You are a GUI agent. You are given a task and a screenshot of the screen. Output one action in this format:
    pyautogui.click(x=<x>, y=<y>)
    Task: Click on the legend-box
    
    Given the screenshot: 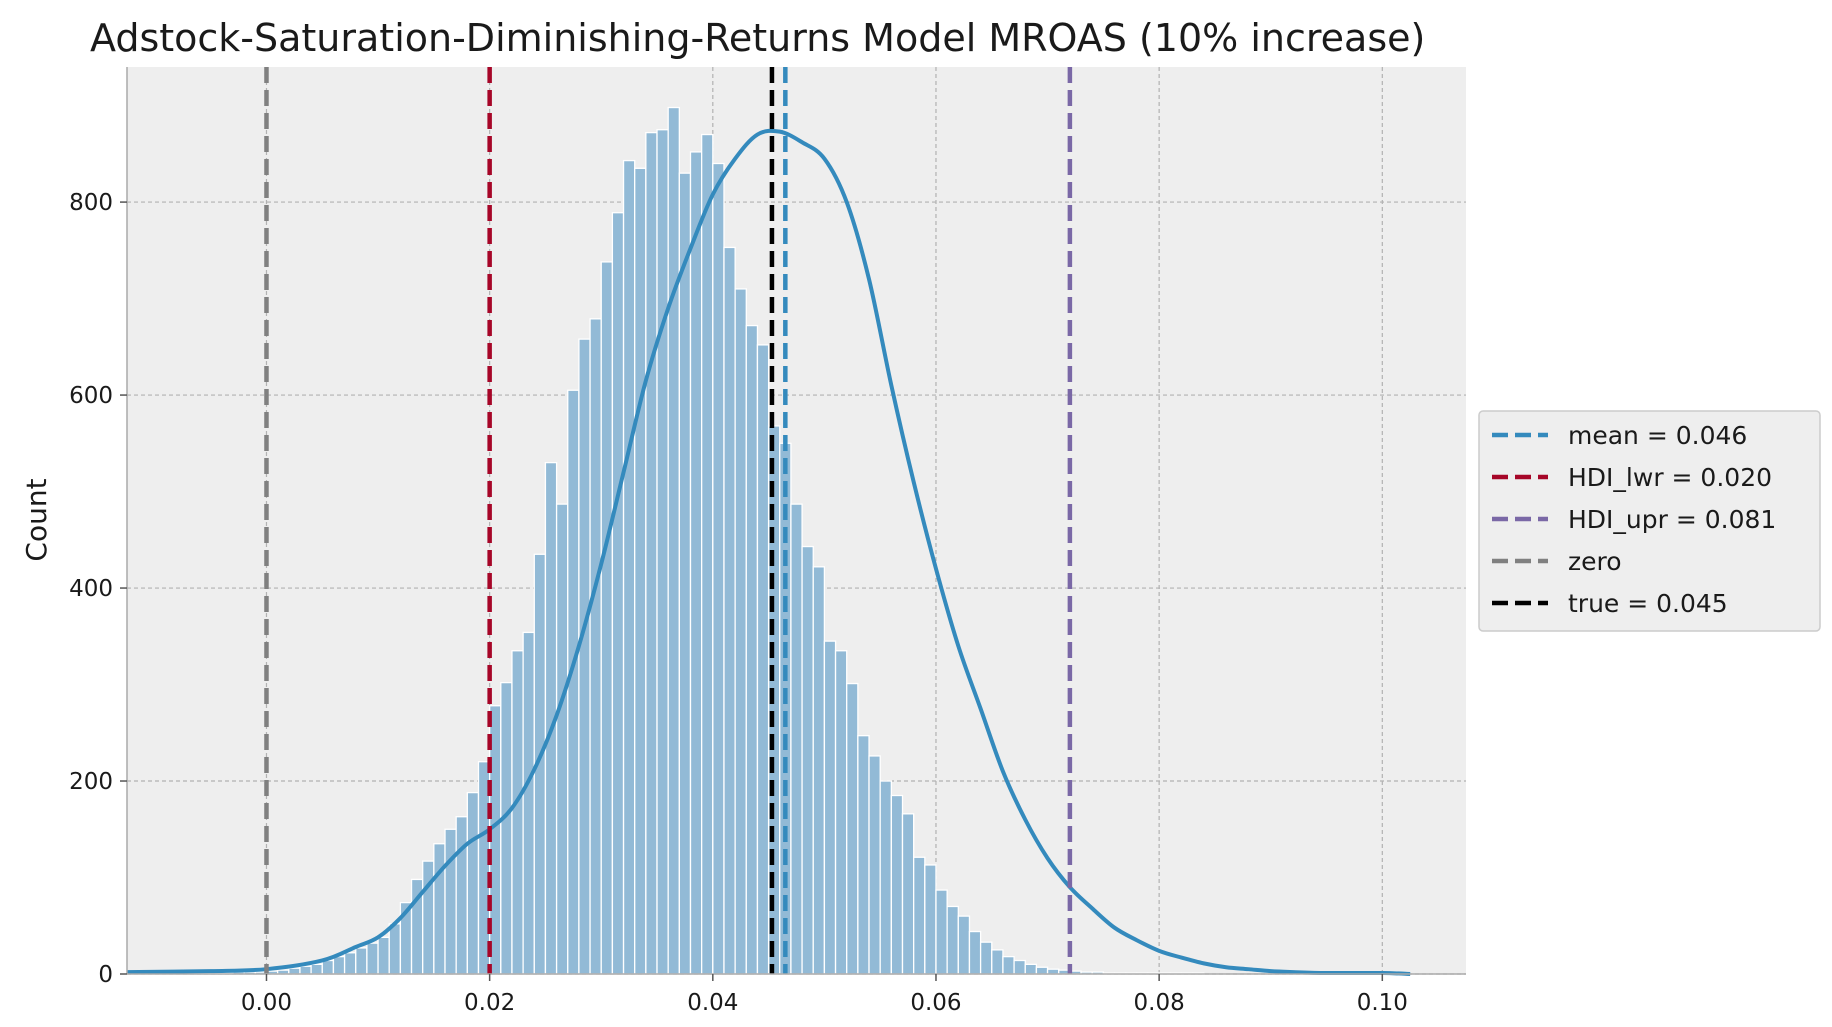 What is the action you would take?
    pyautogui.click(x=1649, y=521)
    